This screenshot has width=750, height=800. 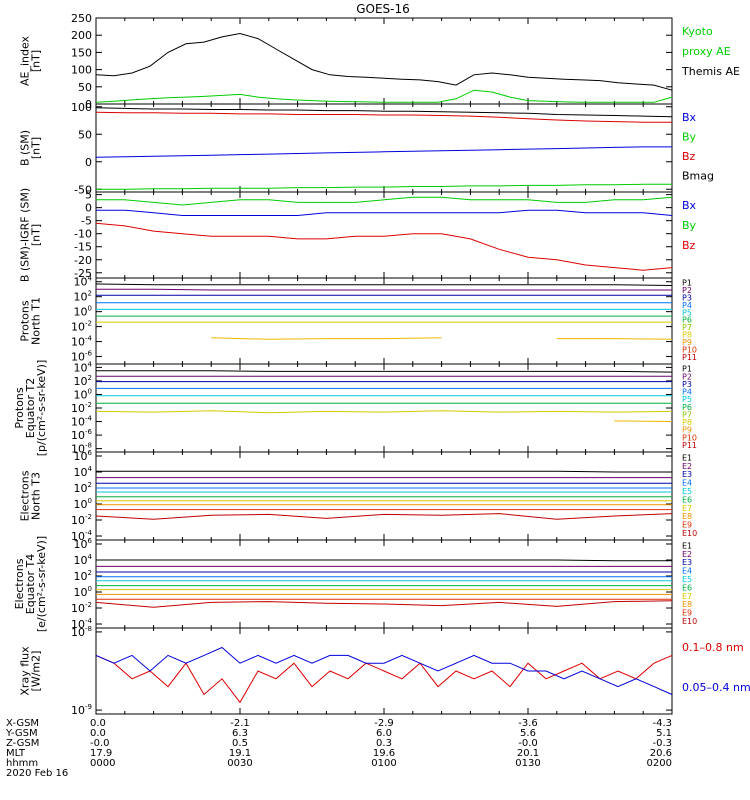 I want to click on ephemeris-row-label: Z-GSM, so click(x=22, y=743).